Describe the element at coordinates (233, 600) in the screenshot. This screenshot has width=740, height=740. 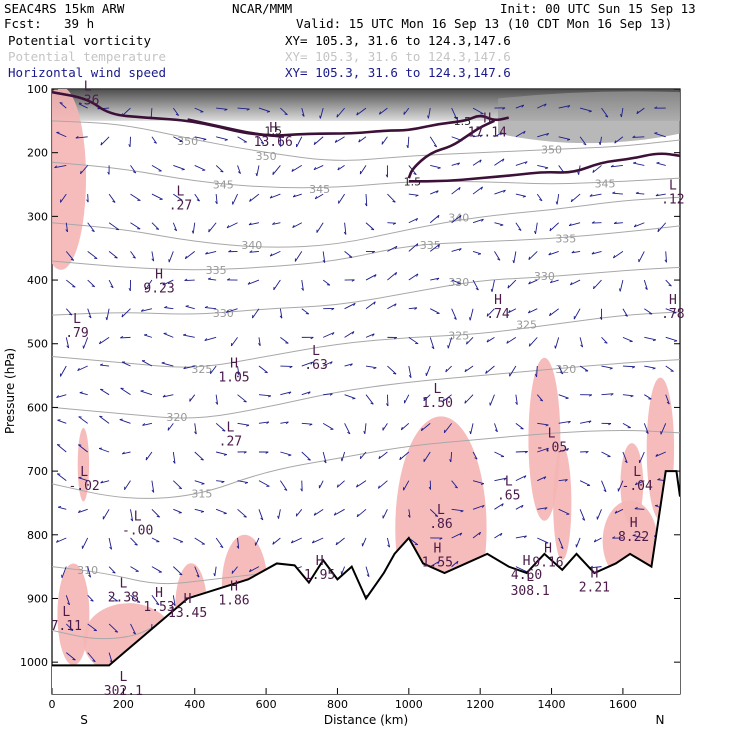
I see `extremum-value: 1.86` at that location.